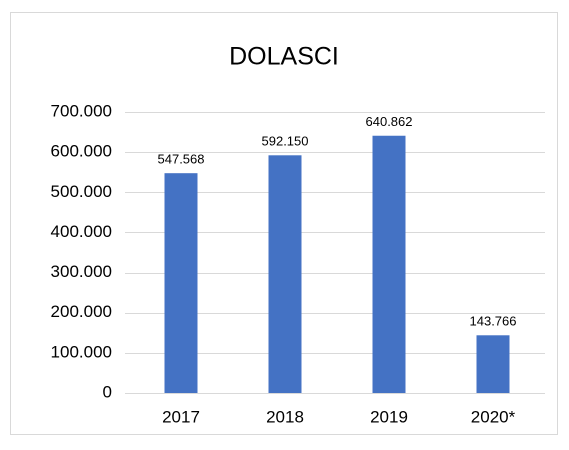 The image size is (569, 450). I want to click on data-label: 547.568, so click(181, 159).